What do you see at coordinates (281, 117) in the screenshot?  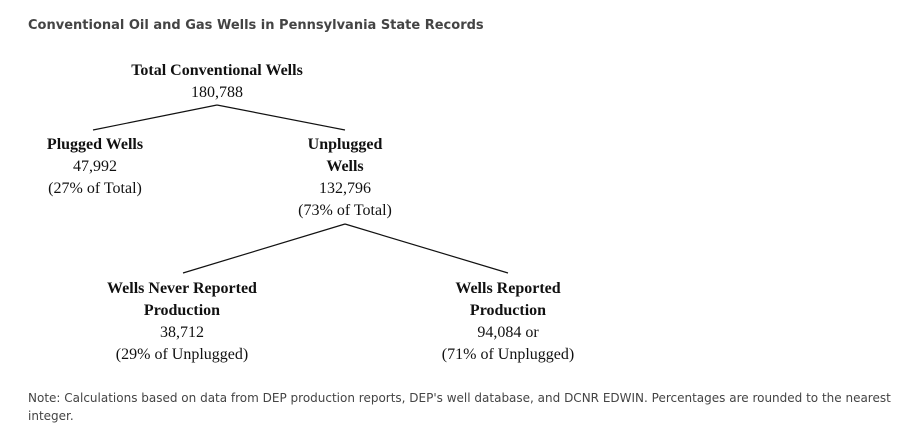 I see `connector-total-to-unplugged` at bounding box center [281, 117].